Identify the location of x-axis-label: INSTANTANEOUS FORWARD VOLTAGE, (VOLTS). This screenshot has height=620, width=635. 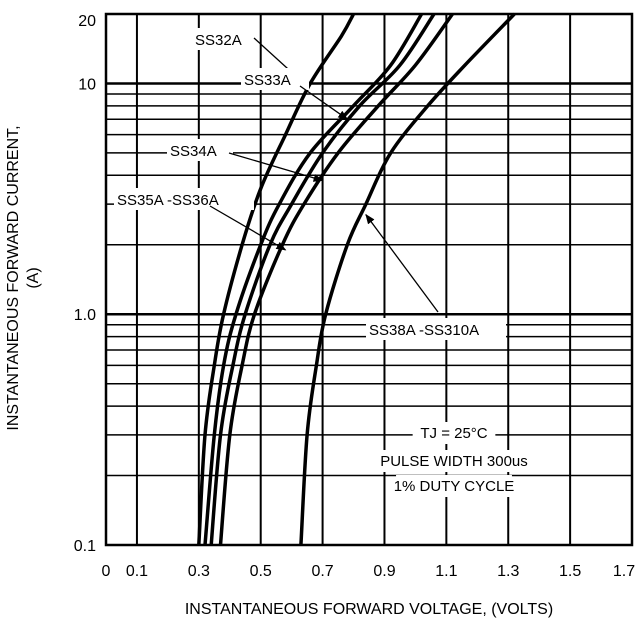
(369, 609).